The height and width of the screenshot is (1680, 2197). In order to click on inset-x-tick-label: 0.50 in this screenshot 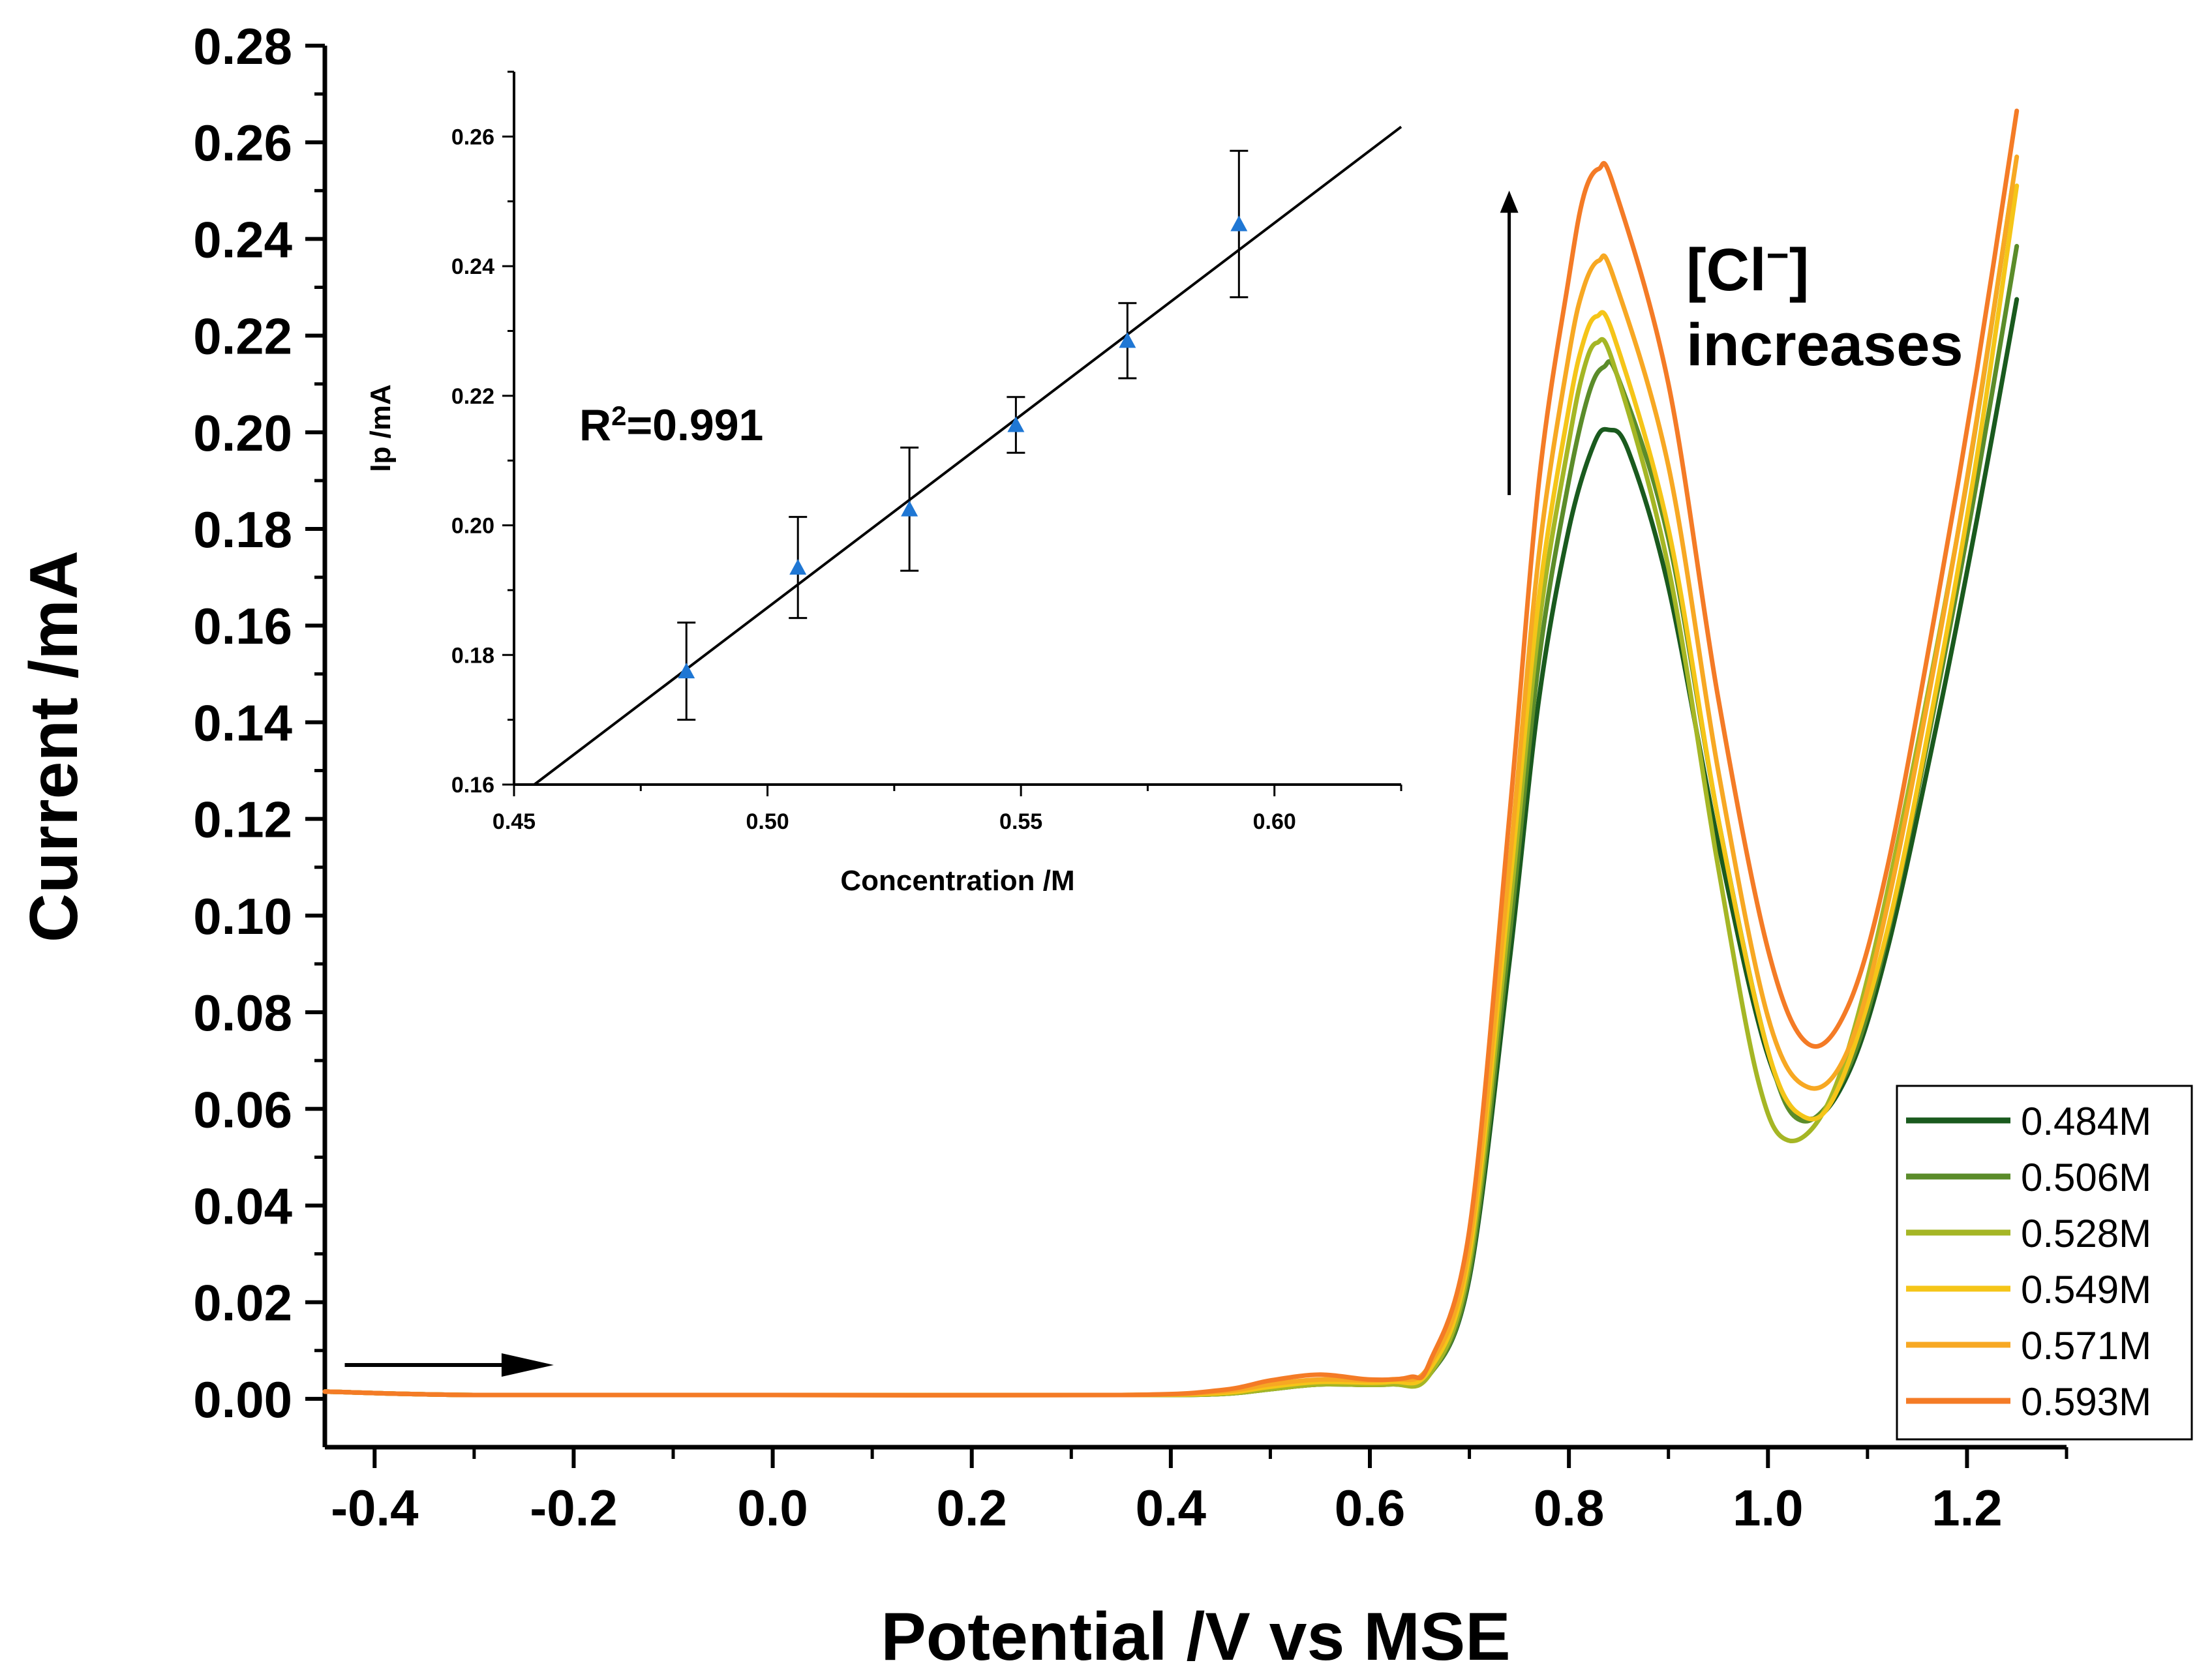, I will do `click(768, 822)`.